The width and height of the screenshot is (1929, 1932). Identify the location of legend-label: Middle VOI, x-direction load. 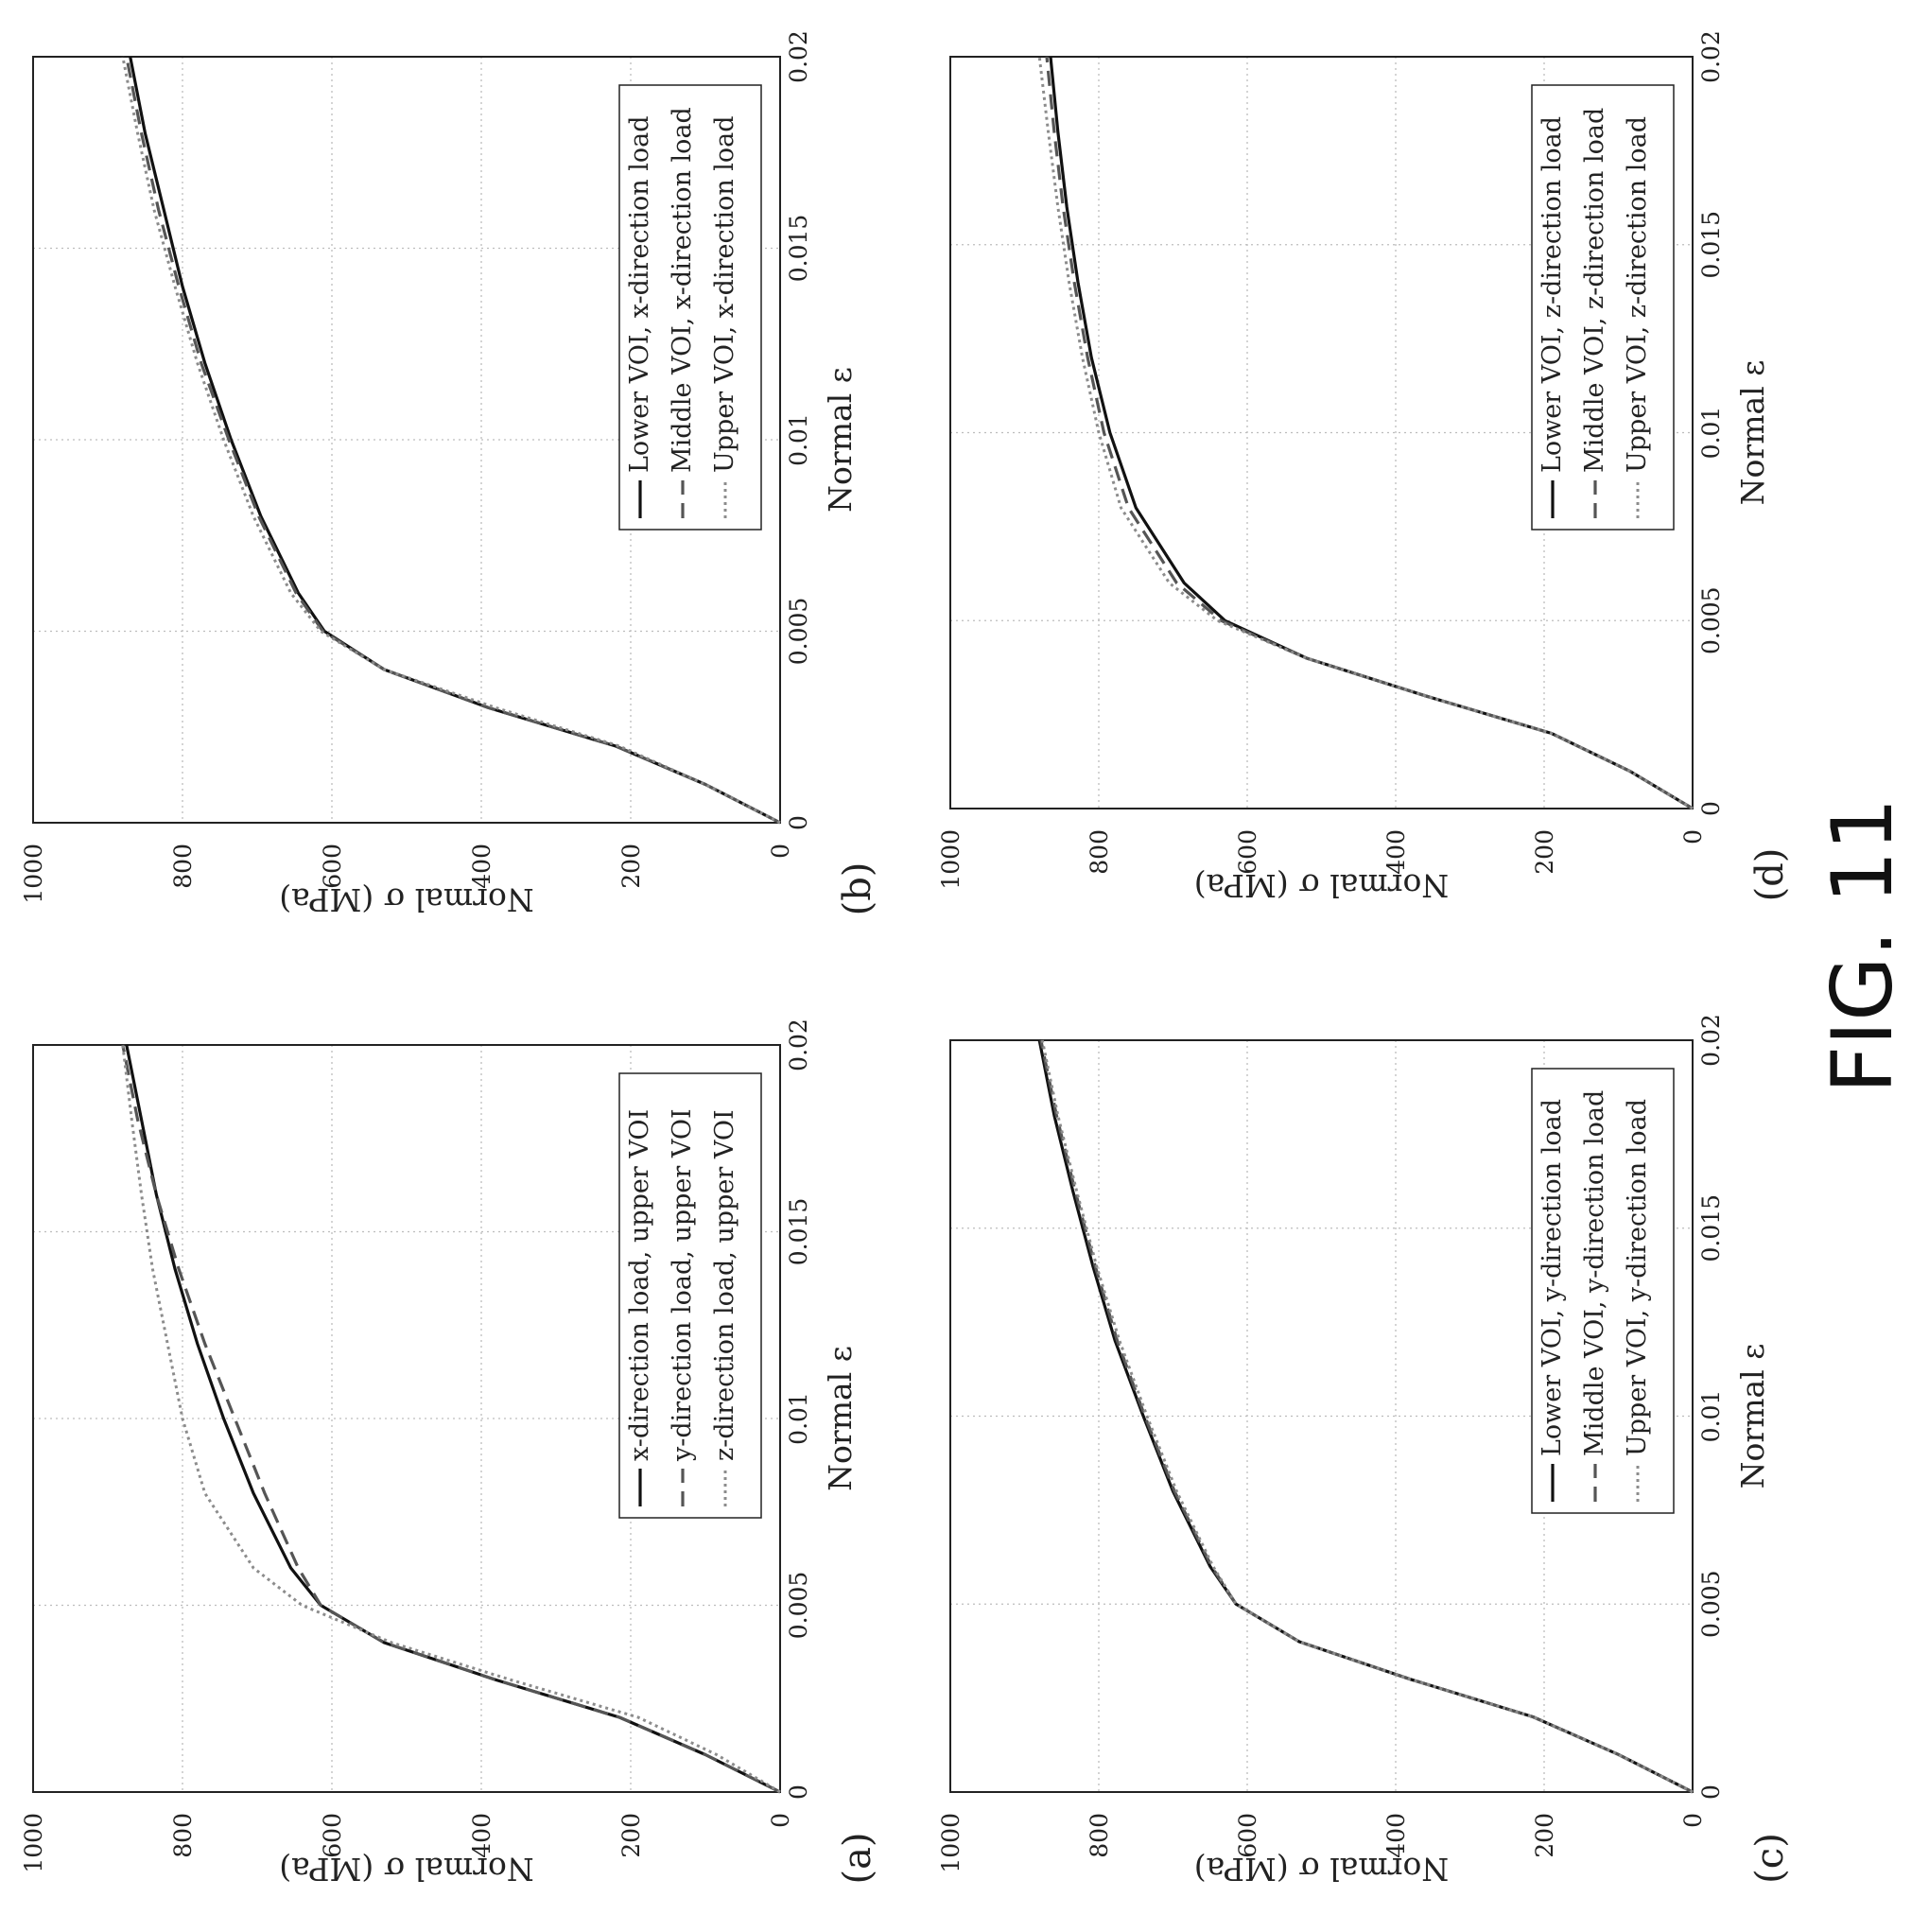
(682, 290).